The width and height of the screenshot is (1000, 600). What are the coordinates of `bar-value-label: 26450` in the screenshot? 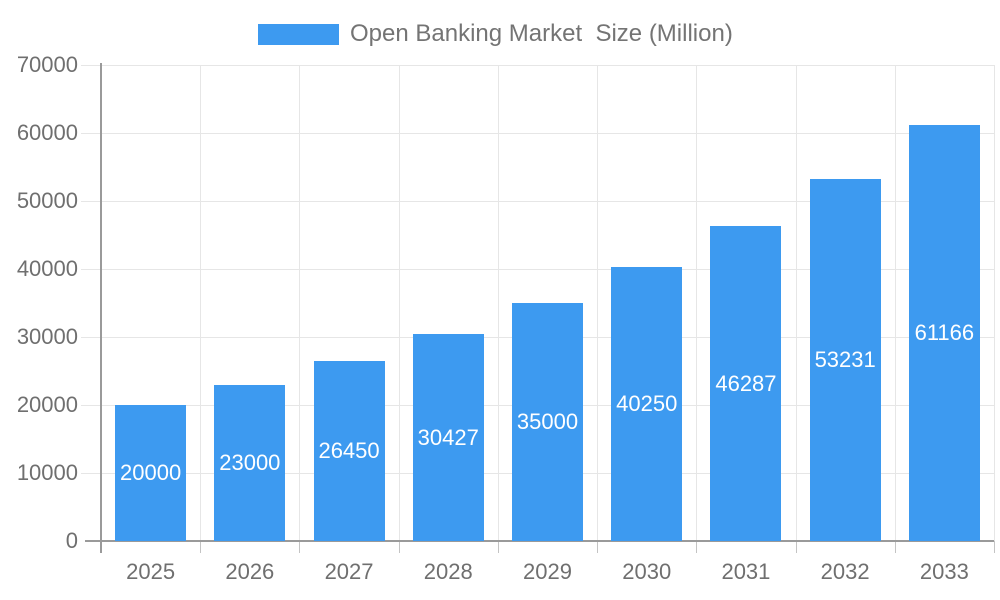 It's located at (349, 450).